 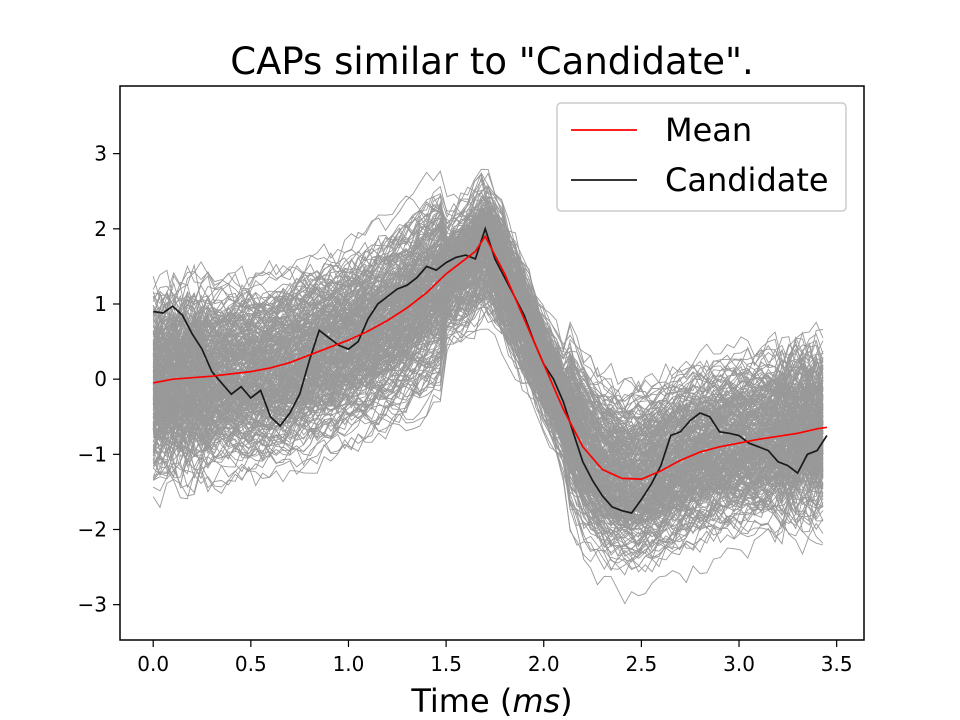 What do you see at coordinates (92, 530) in the screenshot?
I see `y-tick-label: −2` at bounding box center [92, 530].